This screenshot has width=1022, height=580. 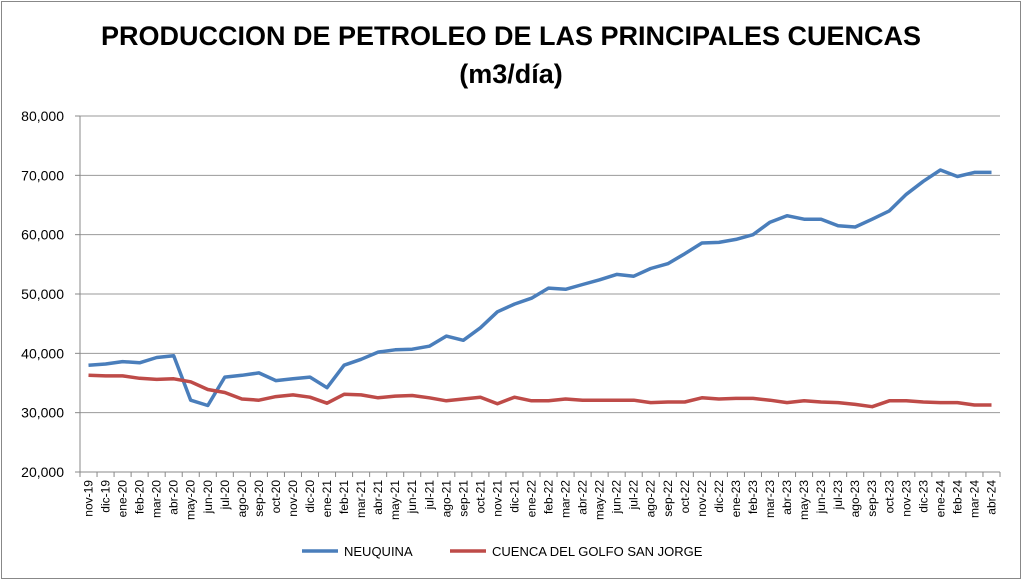 I want to click on x-tick-label: feb-24, so click(x=957, y=497).